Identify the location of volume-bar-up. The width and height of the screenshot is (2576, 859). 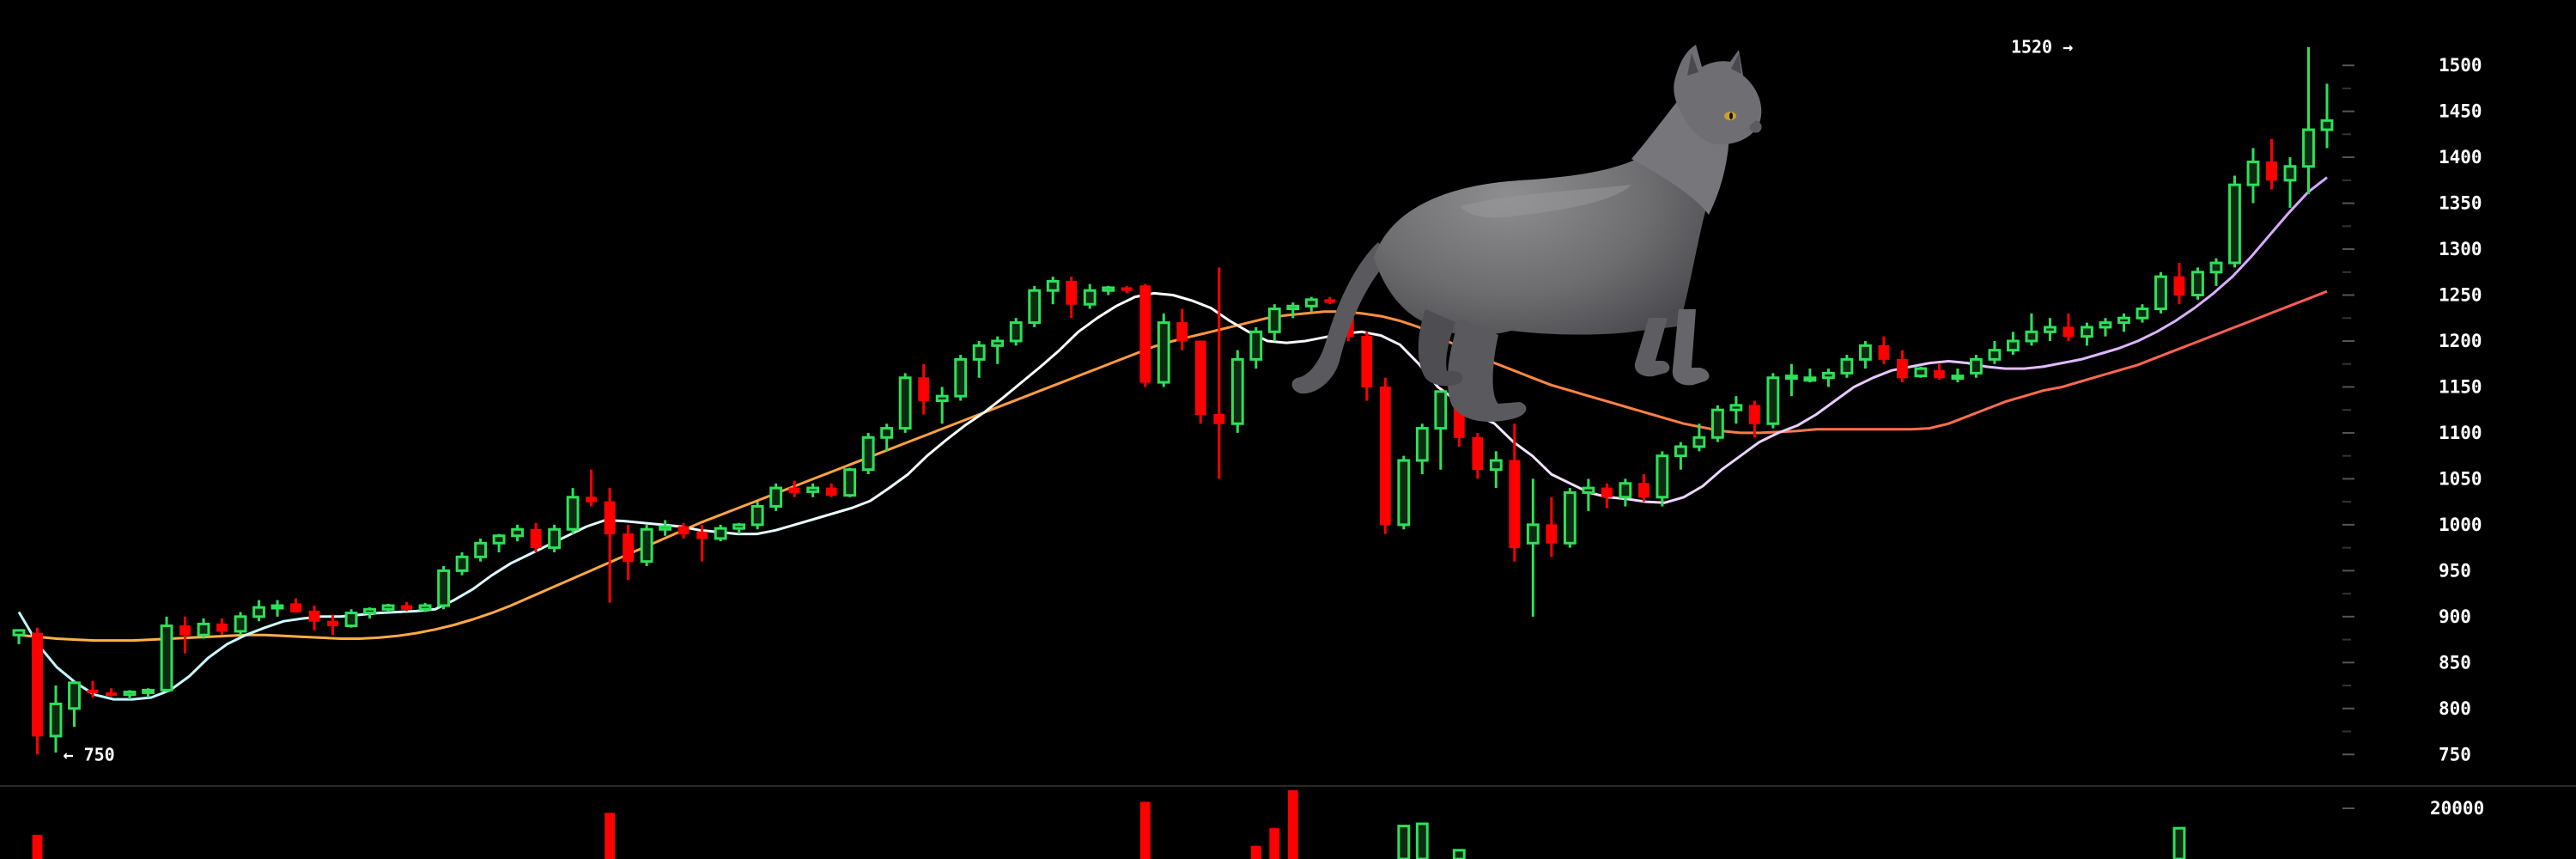
(1422, 840).